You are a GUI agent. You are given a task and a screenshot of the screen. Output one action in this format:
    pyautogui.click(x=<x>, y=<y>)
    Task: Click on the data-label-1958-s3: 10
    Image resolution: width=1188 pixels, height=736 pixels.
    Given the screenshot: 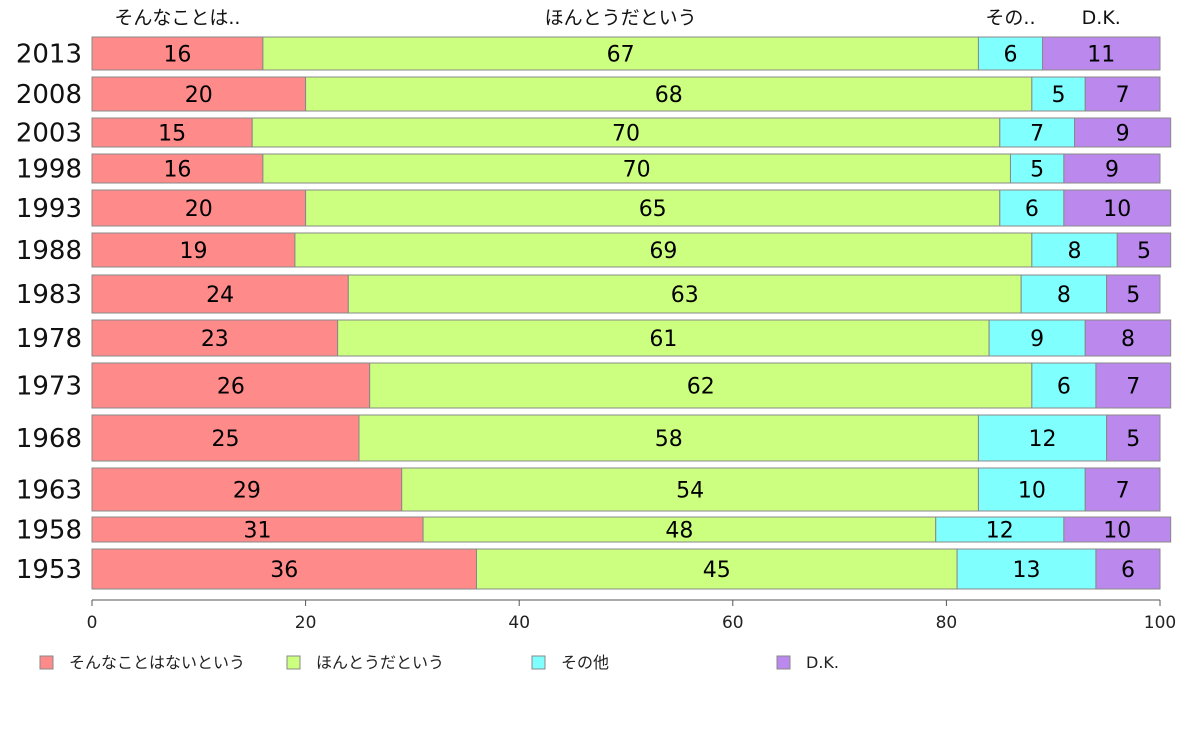 What is the action you would take?
    pyautogui.click(x=1117, y=531)
    